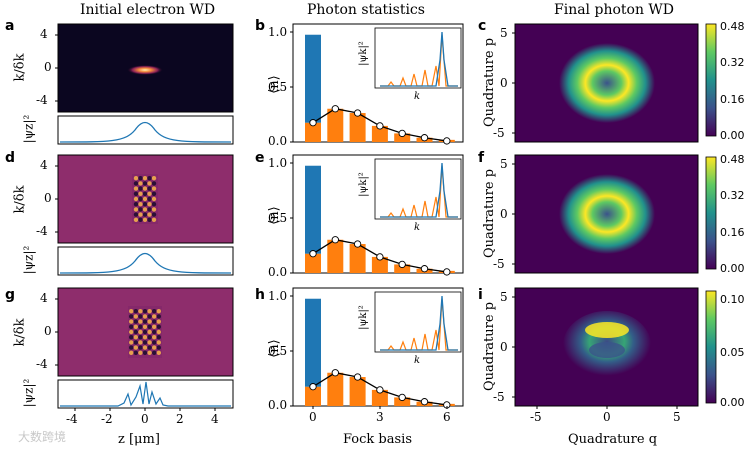  What do you see at coordinates (313, 417) in the screenshot?
I see `tick-fock-0: 0` at bounding box center [313, 417].